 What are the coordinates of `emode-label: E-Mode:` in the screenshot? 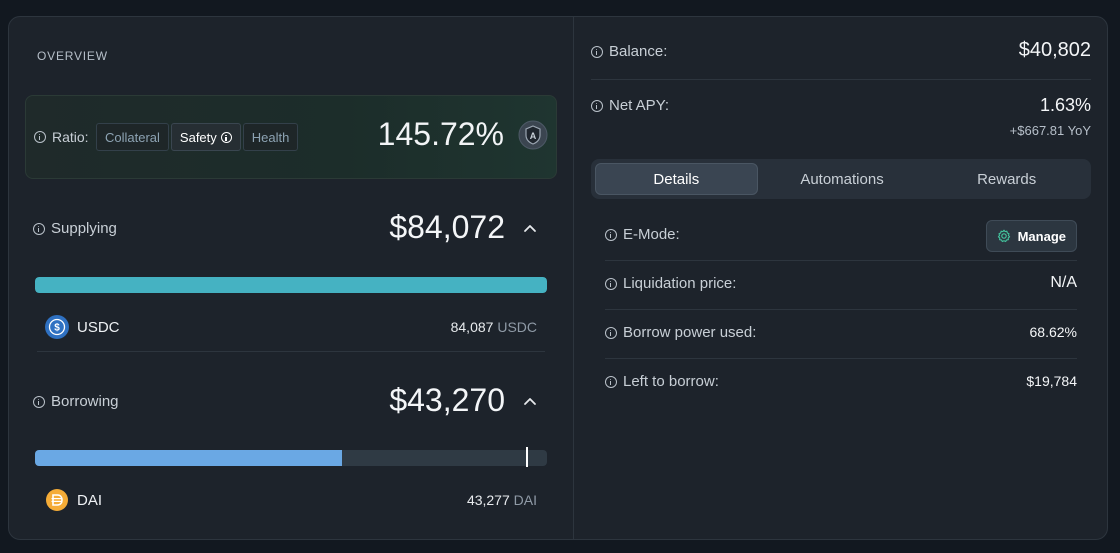 It's located at (642, 234).